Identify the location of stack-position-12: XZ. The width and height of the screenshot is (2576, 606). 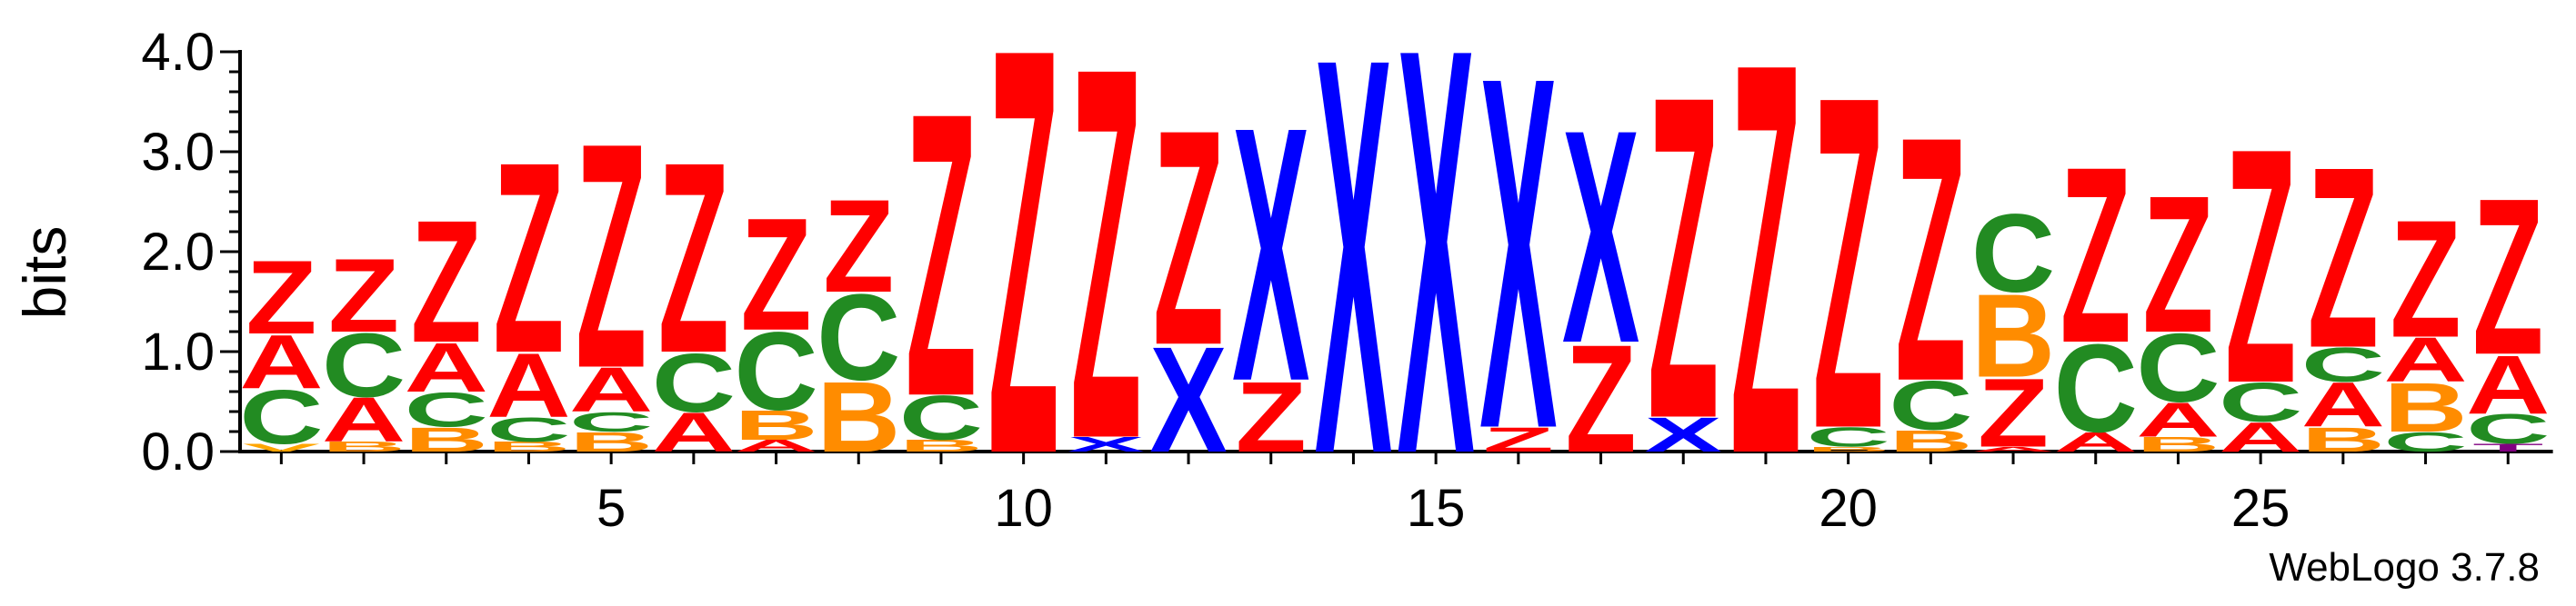
(1188, 275).